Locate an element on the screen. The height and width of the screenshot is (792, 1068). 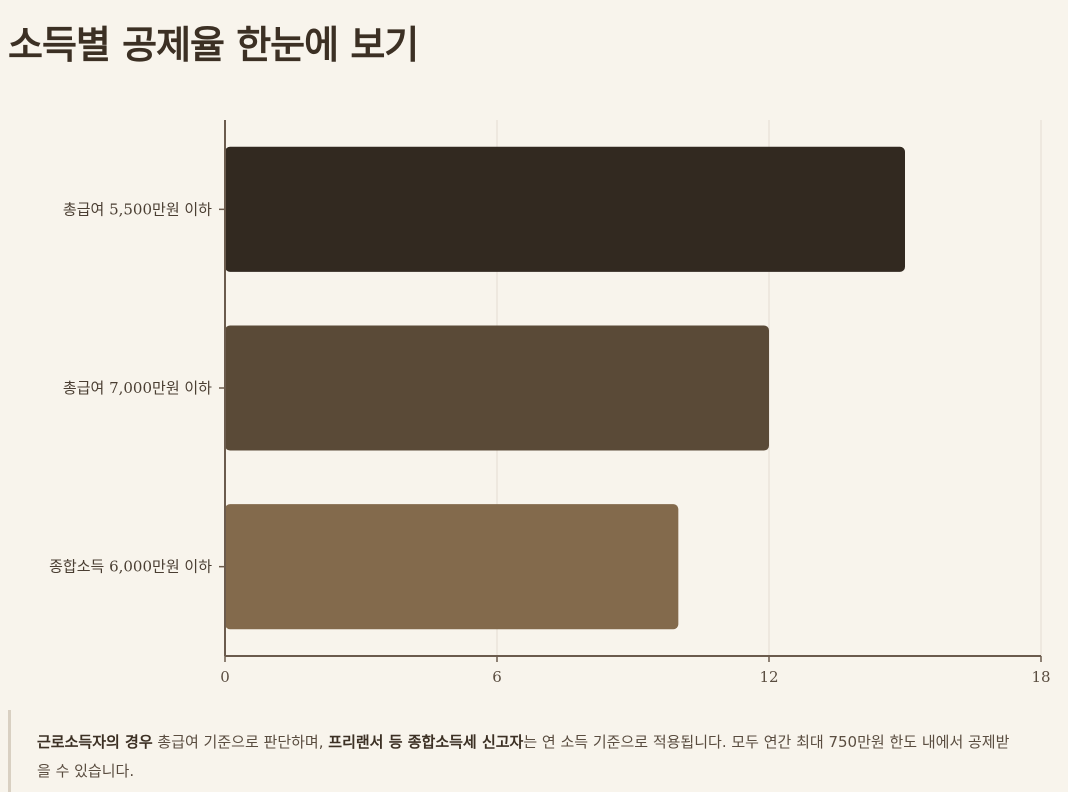
footnote-text-1: 총급여 기준으로 판단하며, is located at coordinates (240, 742).